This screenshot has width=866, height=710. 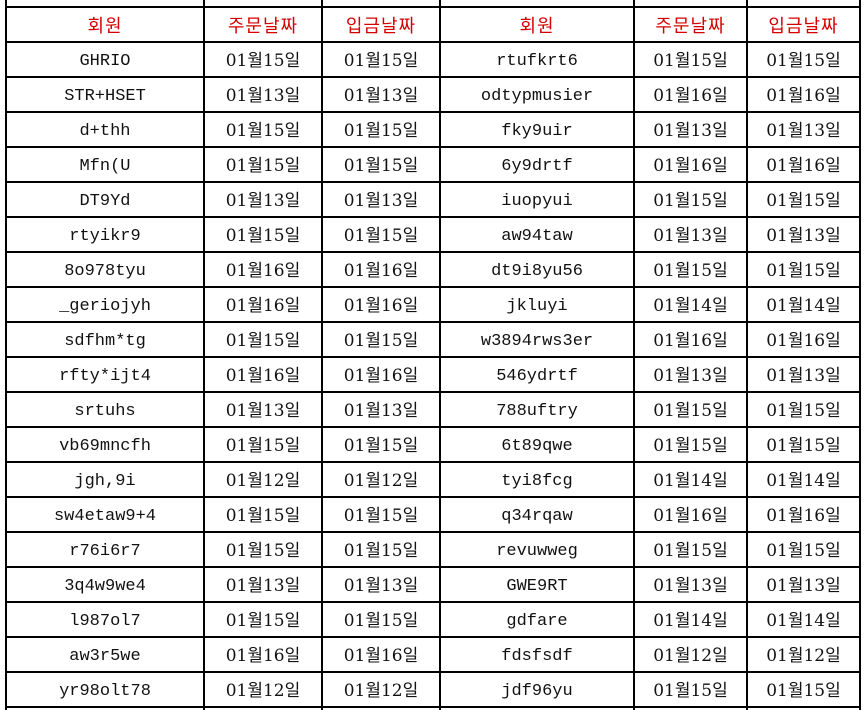 What do you see at coordinates (105, 271) in the screenshot?
I see `cell-member: 8o978tyu` at bounding box center [105, 271].